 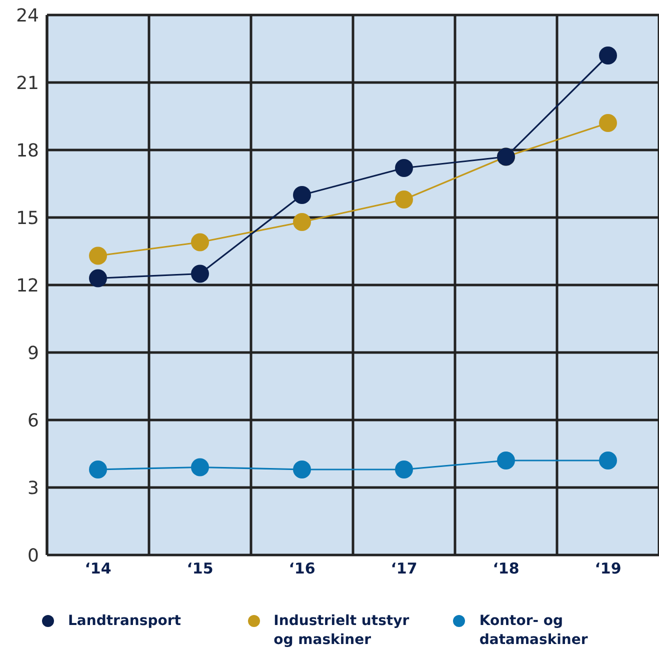 I want to click on y-tick-label: 3, so click(x=33, y=488).